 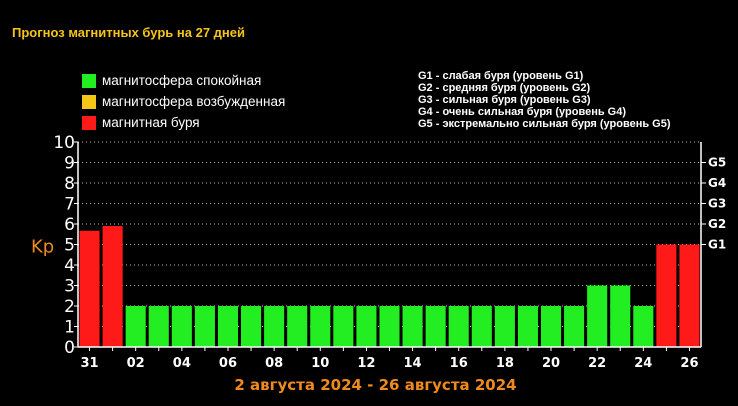 I want to click on x-tick-label: 08, so click(x=274, y=363).